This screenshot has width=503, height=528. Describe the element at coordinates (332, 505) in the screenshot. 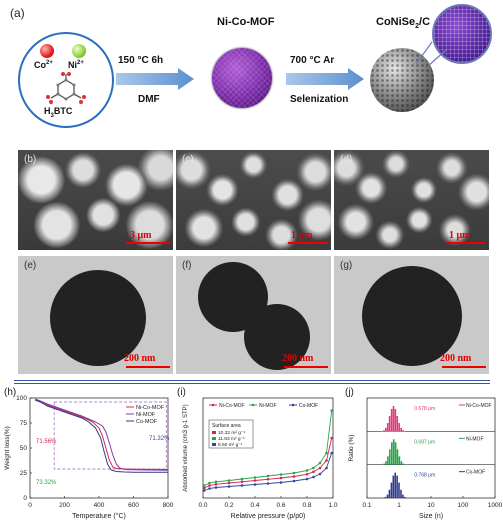

I see `x-tick-label: 1.0` at that location.